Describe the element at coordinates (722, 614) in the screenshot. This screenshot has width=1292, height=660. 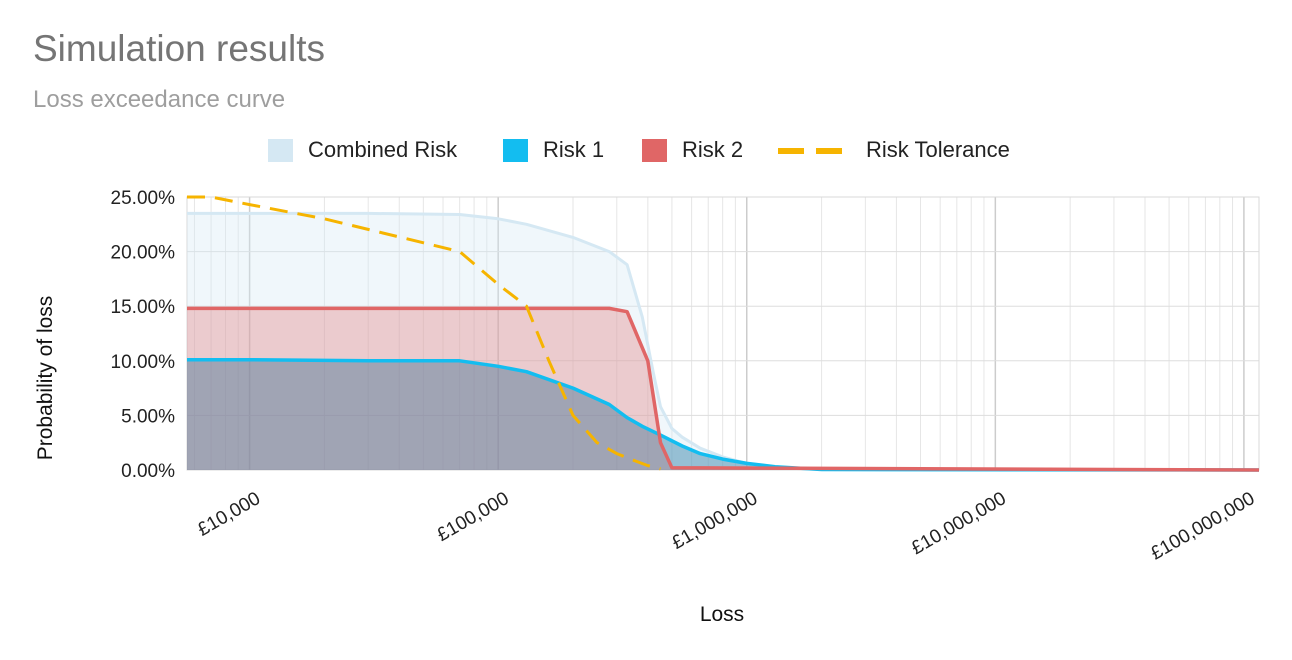
I see `x-axis-title: Loss` at that location.